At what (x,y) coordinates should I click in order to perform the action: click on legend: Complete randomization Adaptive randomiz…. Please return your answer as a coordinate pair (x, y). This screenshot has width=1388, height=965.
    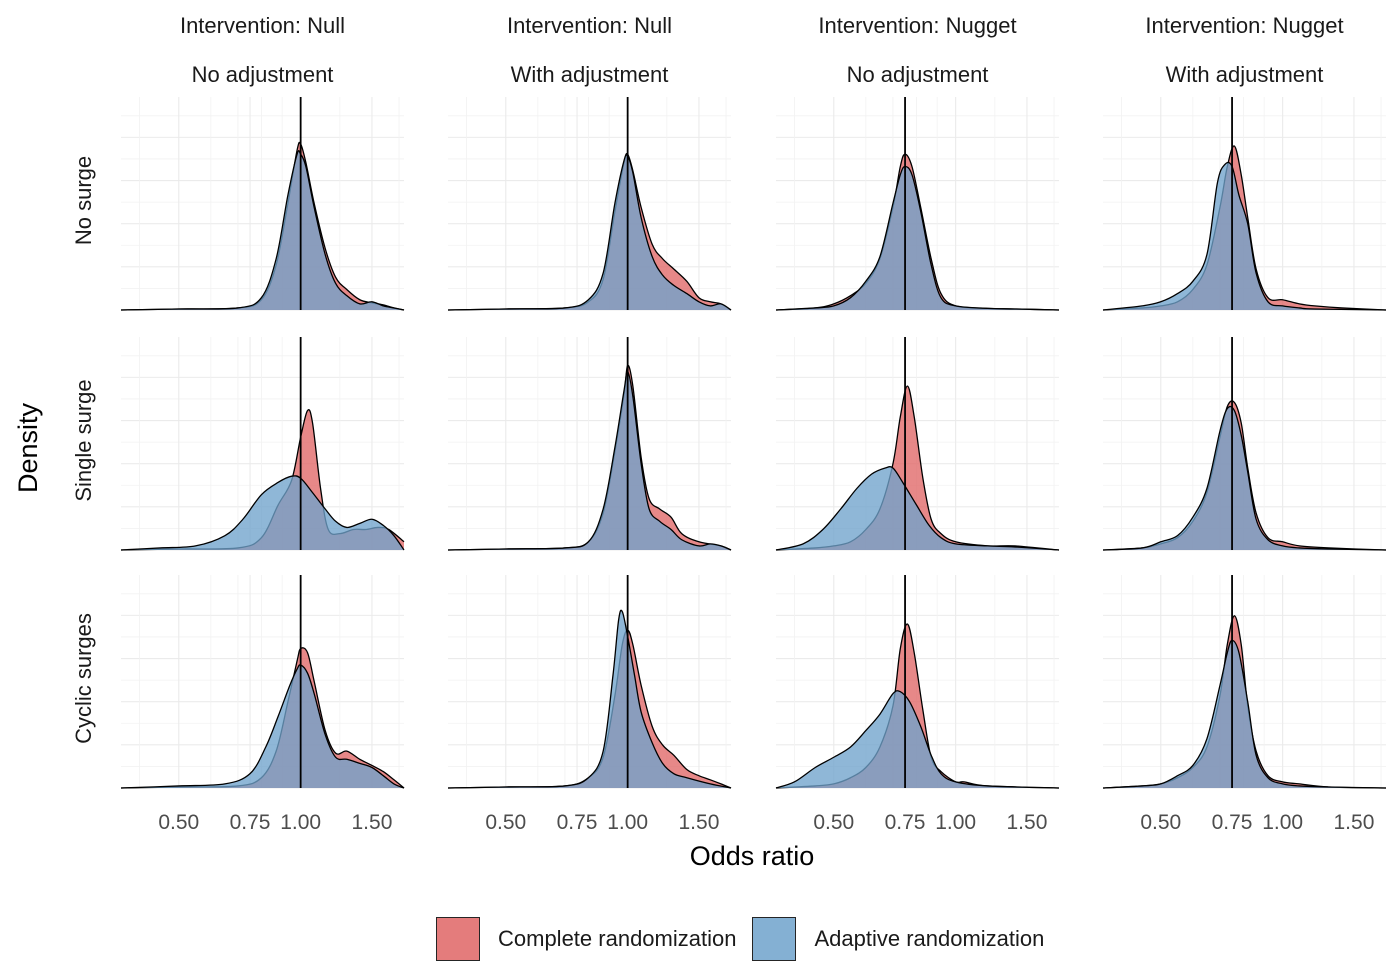
    Looking at the image, I should click on (748, 939).